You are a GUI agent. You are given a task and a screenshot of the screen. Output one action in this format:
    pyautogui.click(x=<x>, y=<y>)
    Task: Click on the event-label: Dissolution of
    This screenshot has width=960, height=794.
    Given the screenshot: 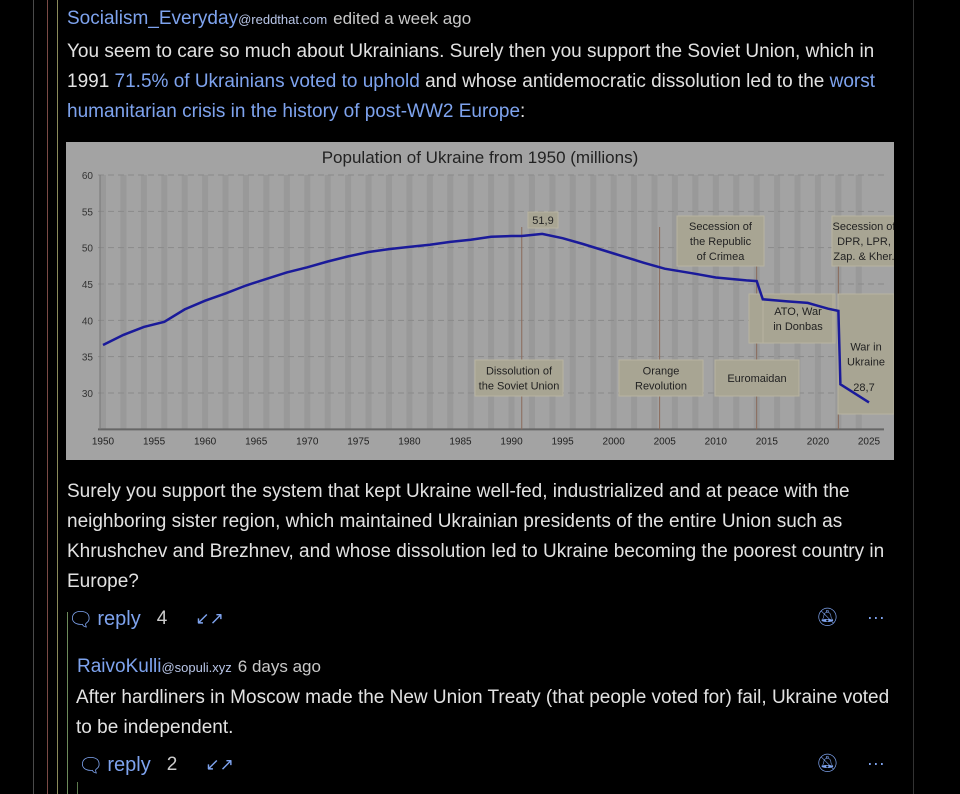 What is the action you would take?
    pyautogui.click(x=519, y=372)
    